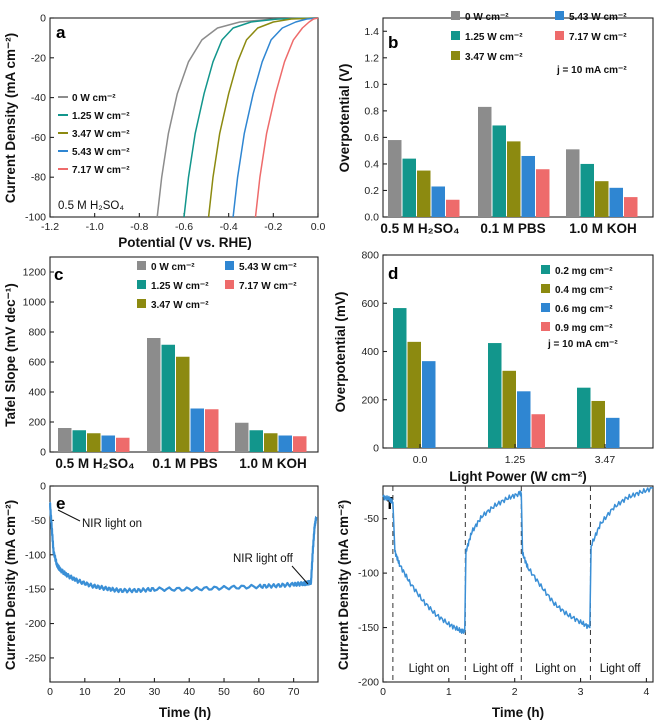  What do you see at coordinates (94, 463) in the screenshot?
I see `category-label: 0.5 M H₂SO₄` at bounding box center [94, 463].